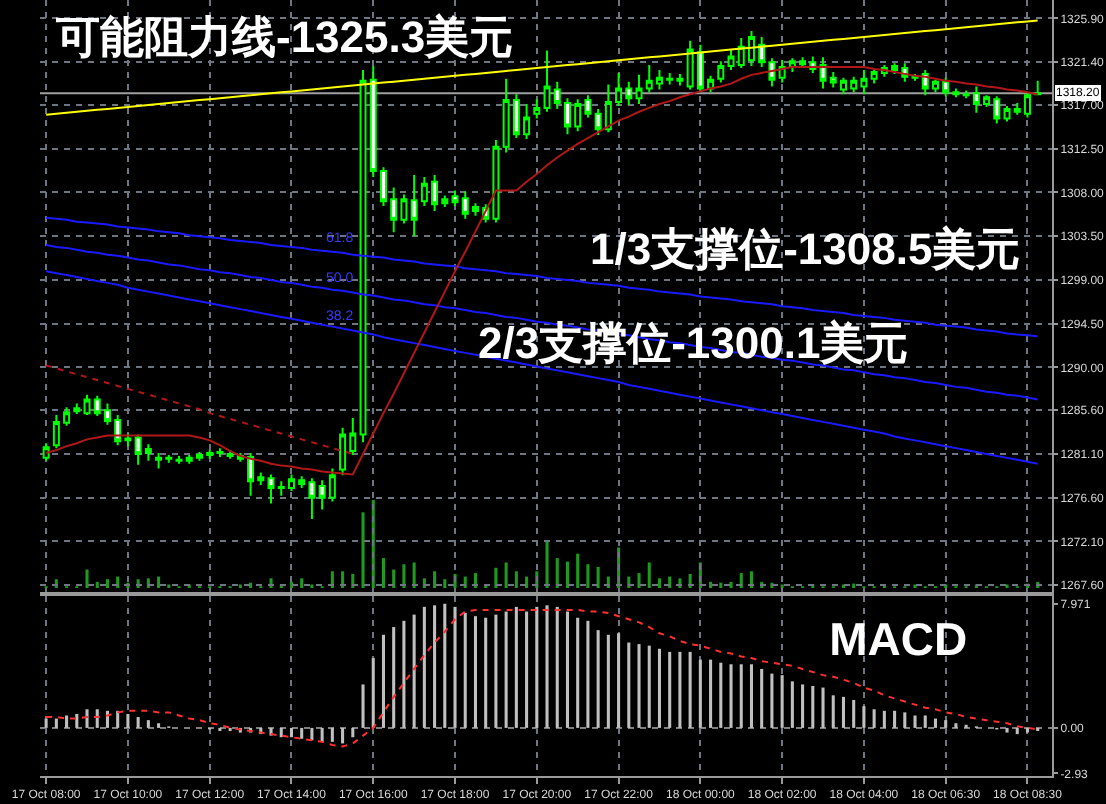 Image resolution: width=1106 pixels, height=804 pixels. Describe the element at coordinates (199, 409) in the screenshot. I see `line-series` at that location.